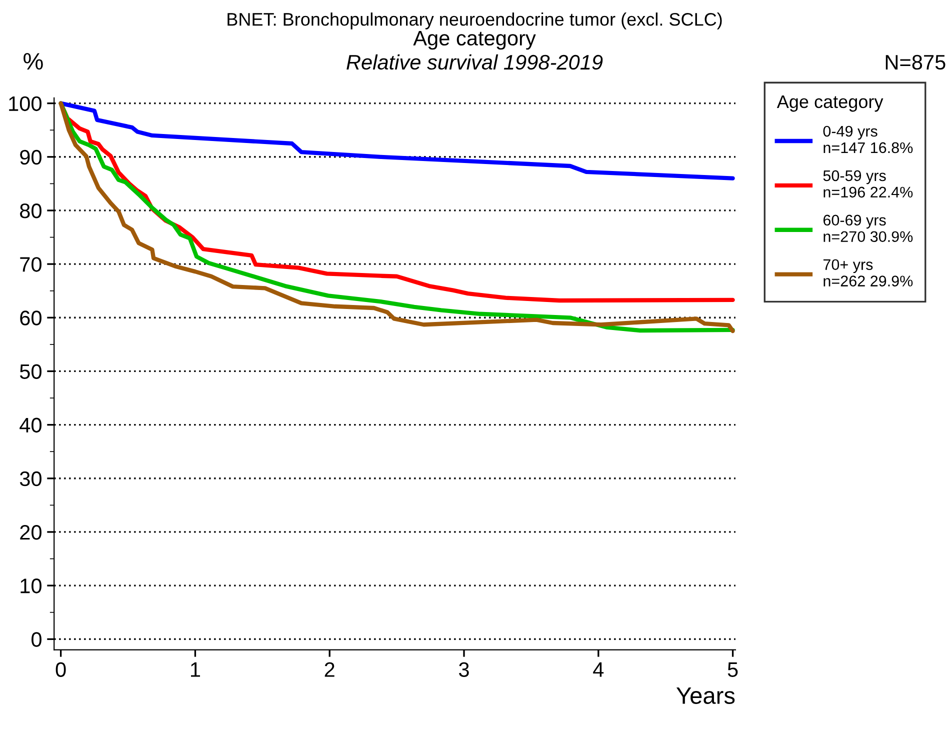 This screenshot has width=949, height=731. I want to click on y-tick-label: 30, so click(31, 478).